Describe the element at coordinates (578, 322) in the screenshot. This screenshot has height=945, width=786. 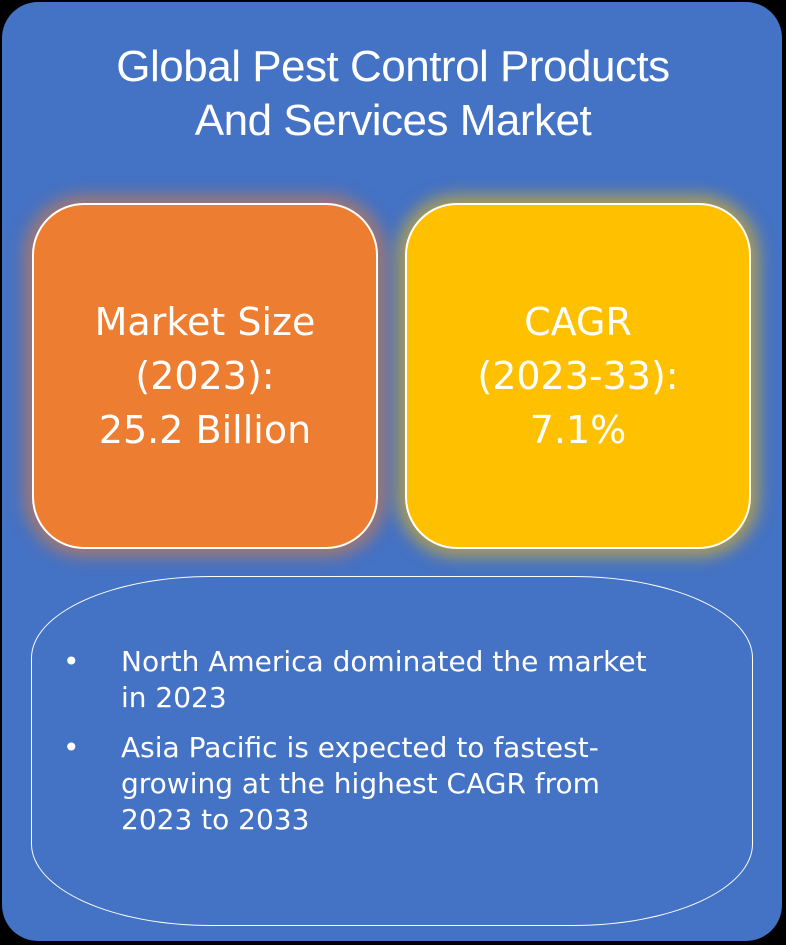
I see `cagr-label: CAGR` at that location.